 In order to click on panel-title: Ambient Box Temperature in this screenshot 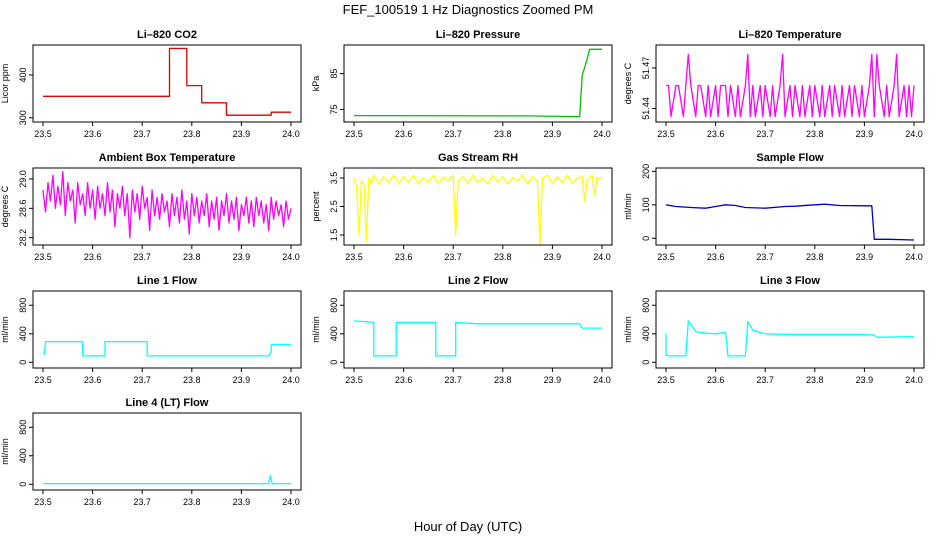, I will do `click(167, 158)`.